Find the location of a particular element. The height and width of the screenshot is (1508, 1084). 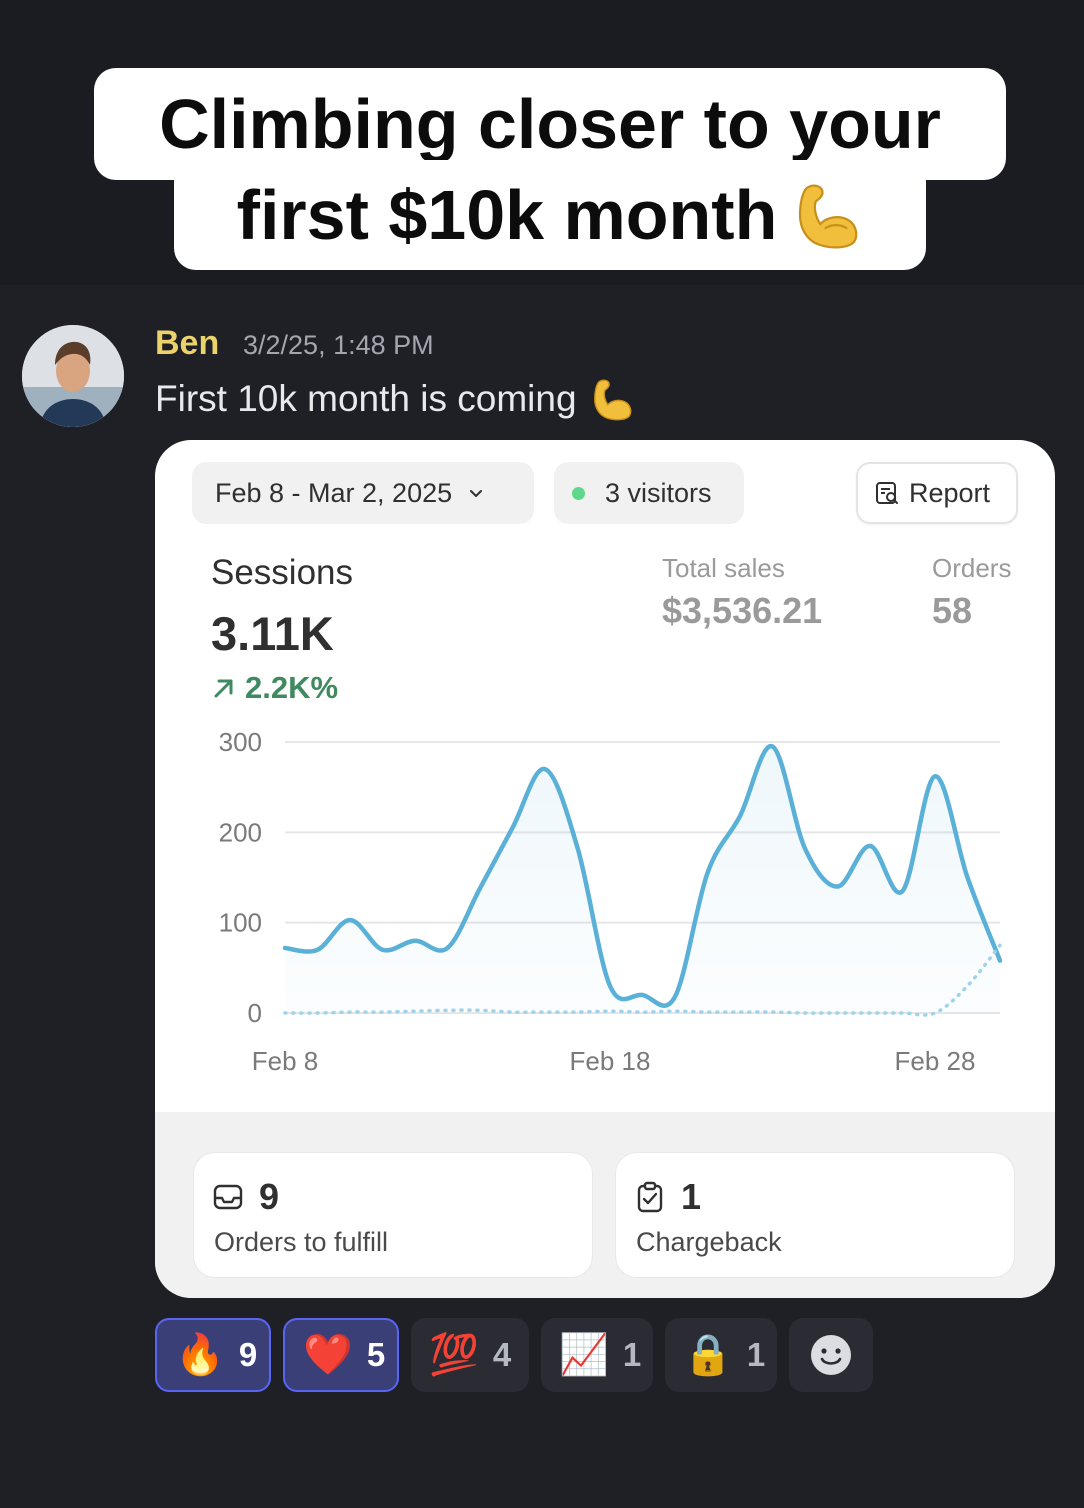

x-tick-label: Feb 8 is located at coordinates (285, 1061).